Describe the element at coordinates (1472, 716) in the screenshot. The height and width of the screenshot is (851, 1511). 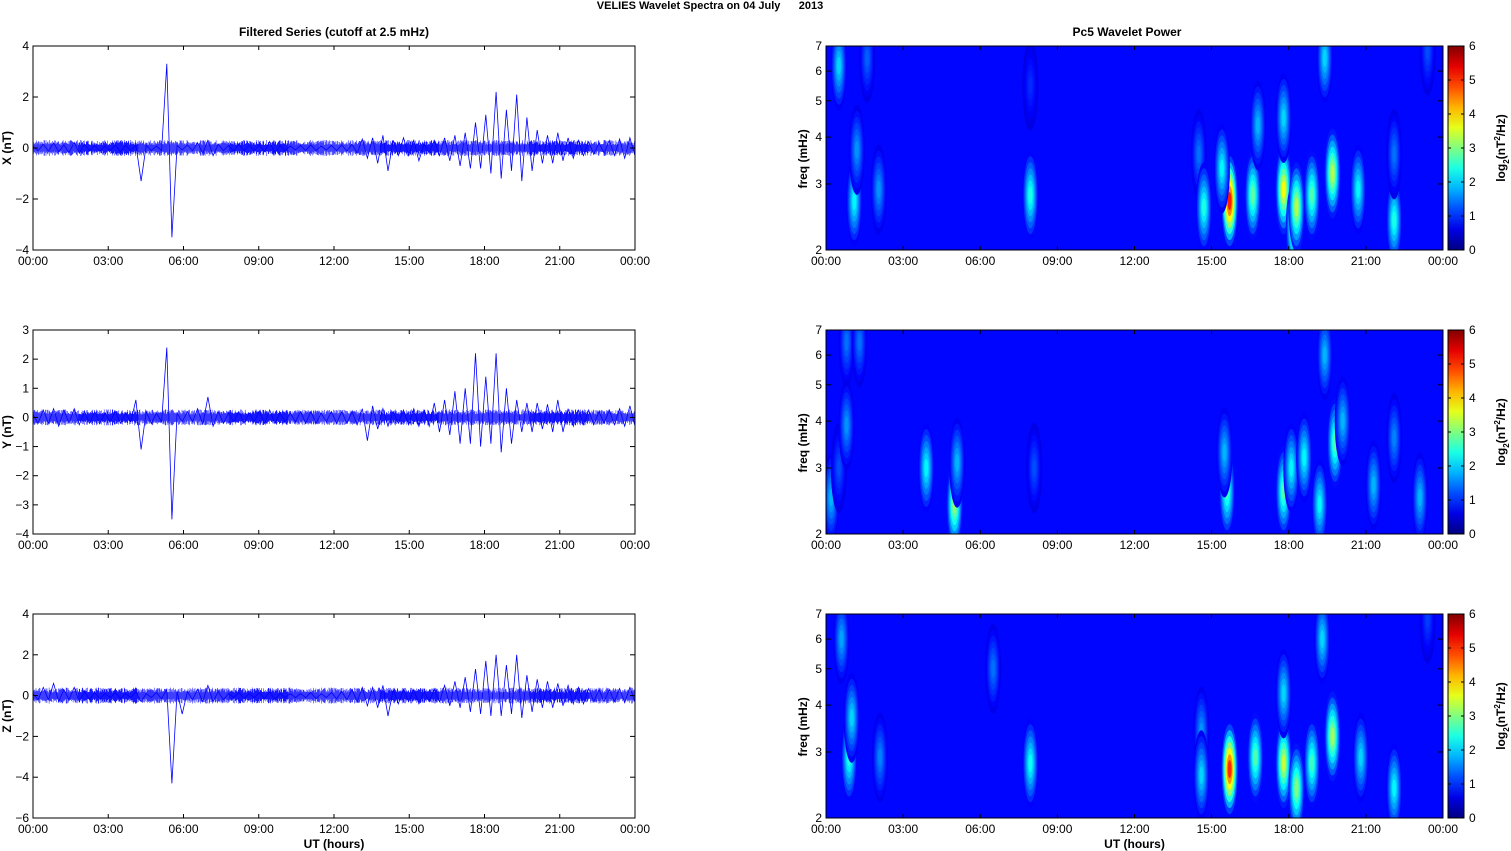
I see `colorbar-tick-label: 3` at that location.